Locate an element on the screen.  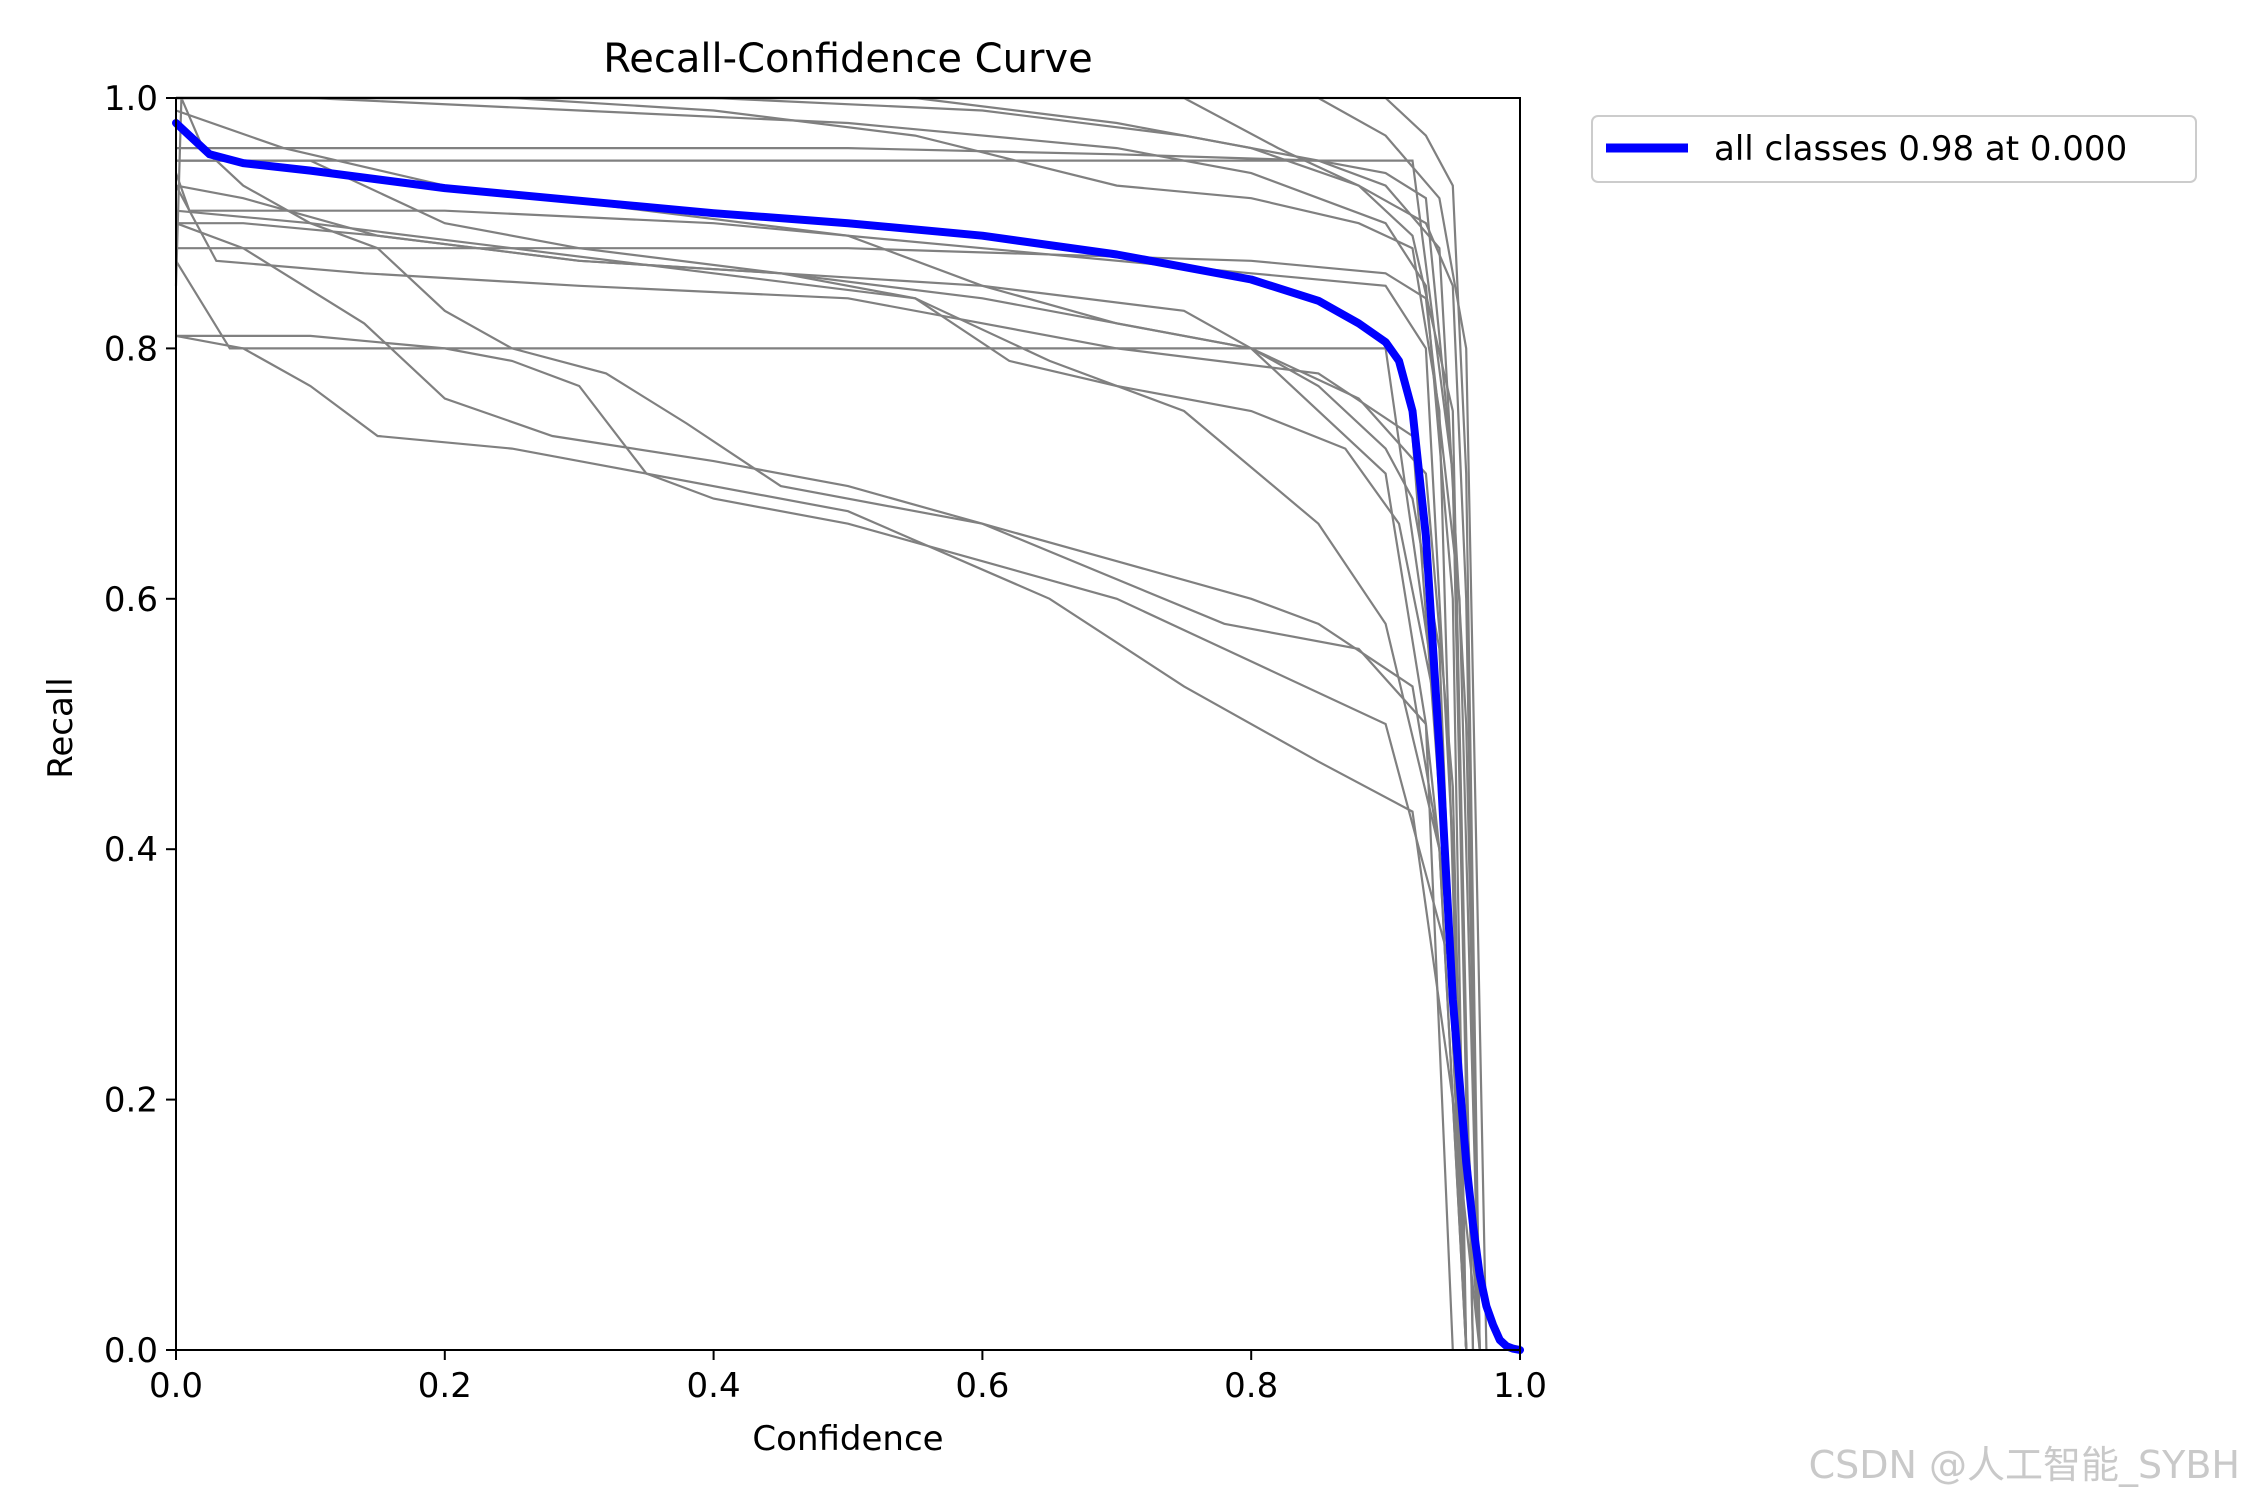
legend-box is located at coordinates (1894, 149).